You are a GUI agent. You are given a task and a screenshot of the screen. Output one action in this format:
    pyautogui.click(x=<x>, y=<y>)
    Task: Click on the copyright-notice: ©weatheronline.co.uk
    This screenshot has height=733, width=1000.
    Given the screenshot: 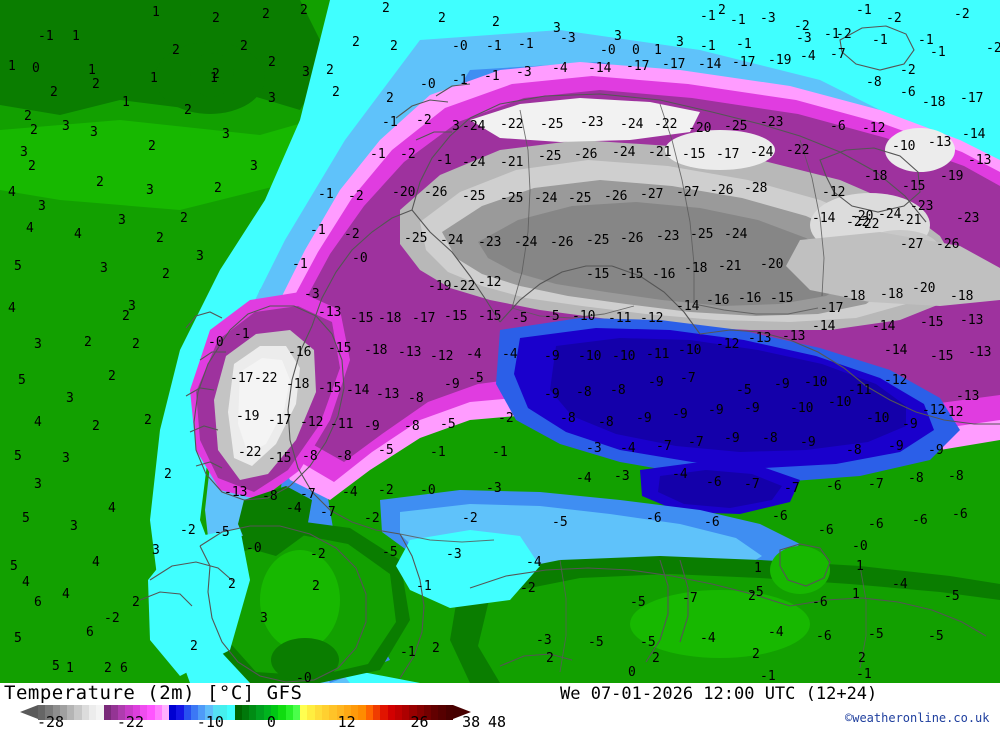 What is the action you would take?
    pyautogui.click(x=917, y=718)
    